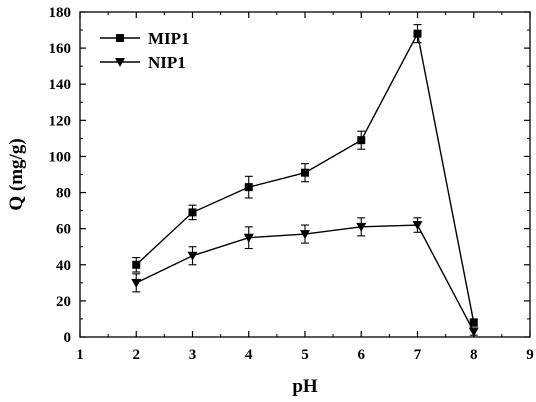  Describe the element at coordinates (193, 355) in the screenshot. I see `x-tick-label: 3` at that location.